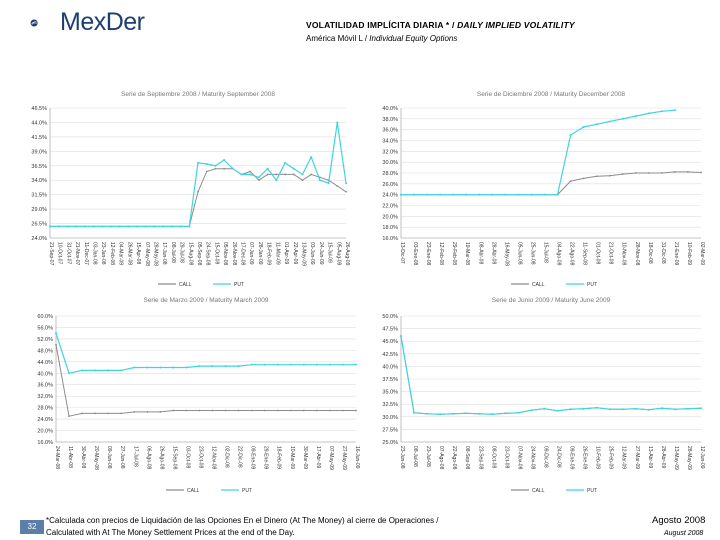 The image size is (720, 540). What do you see at coordinates (103, 253) in the screenshot?
I see `x-tick-label: 23-Jan-08` at bounding box center [103, 253].